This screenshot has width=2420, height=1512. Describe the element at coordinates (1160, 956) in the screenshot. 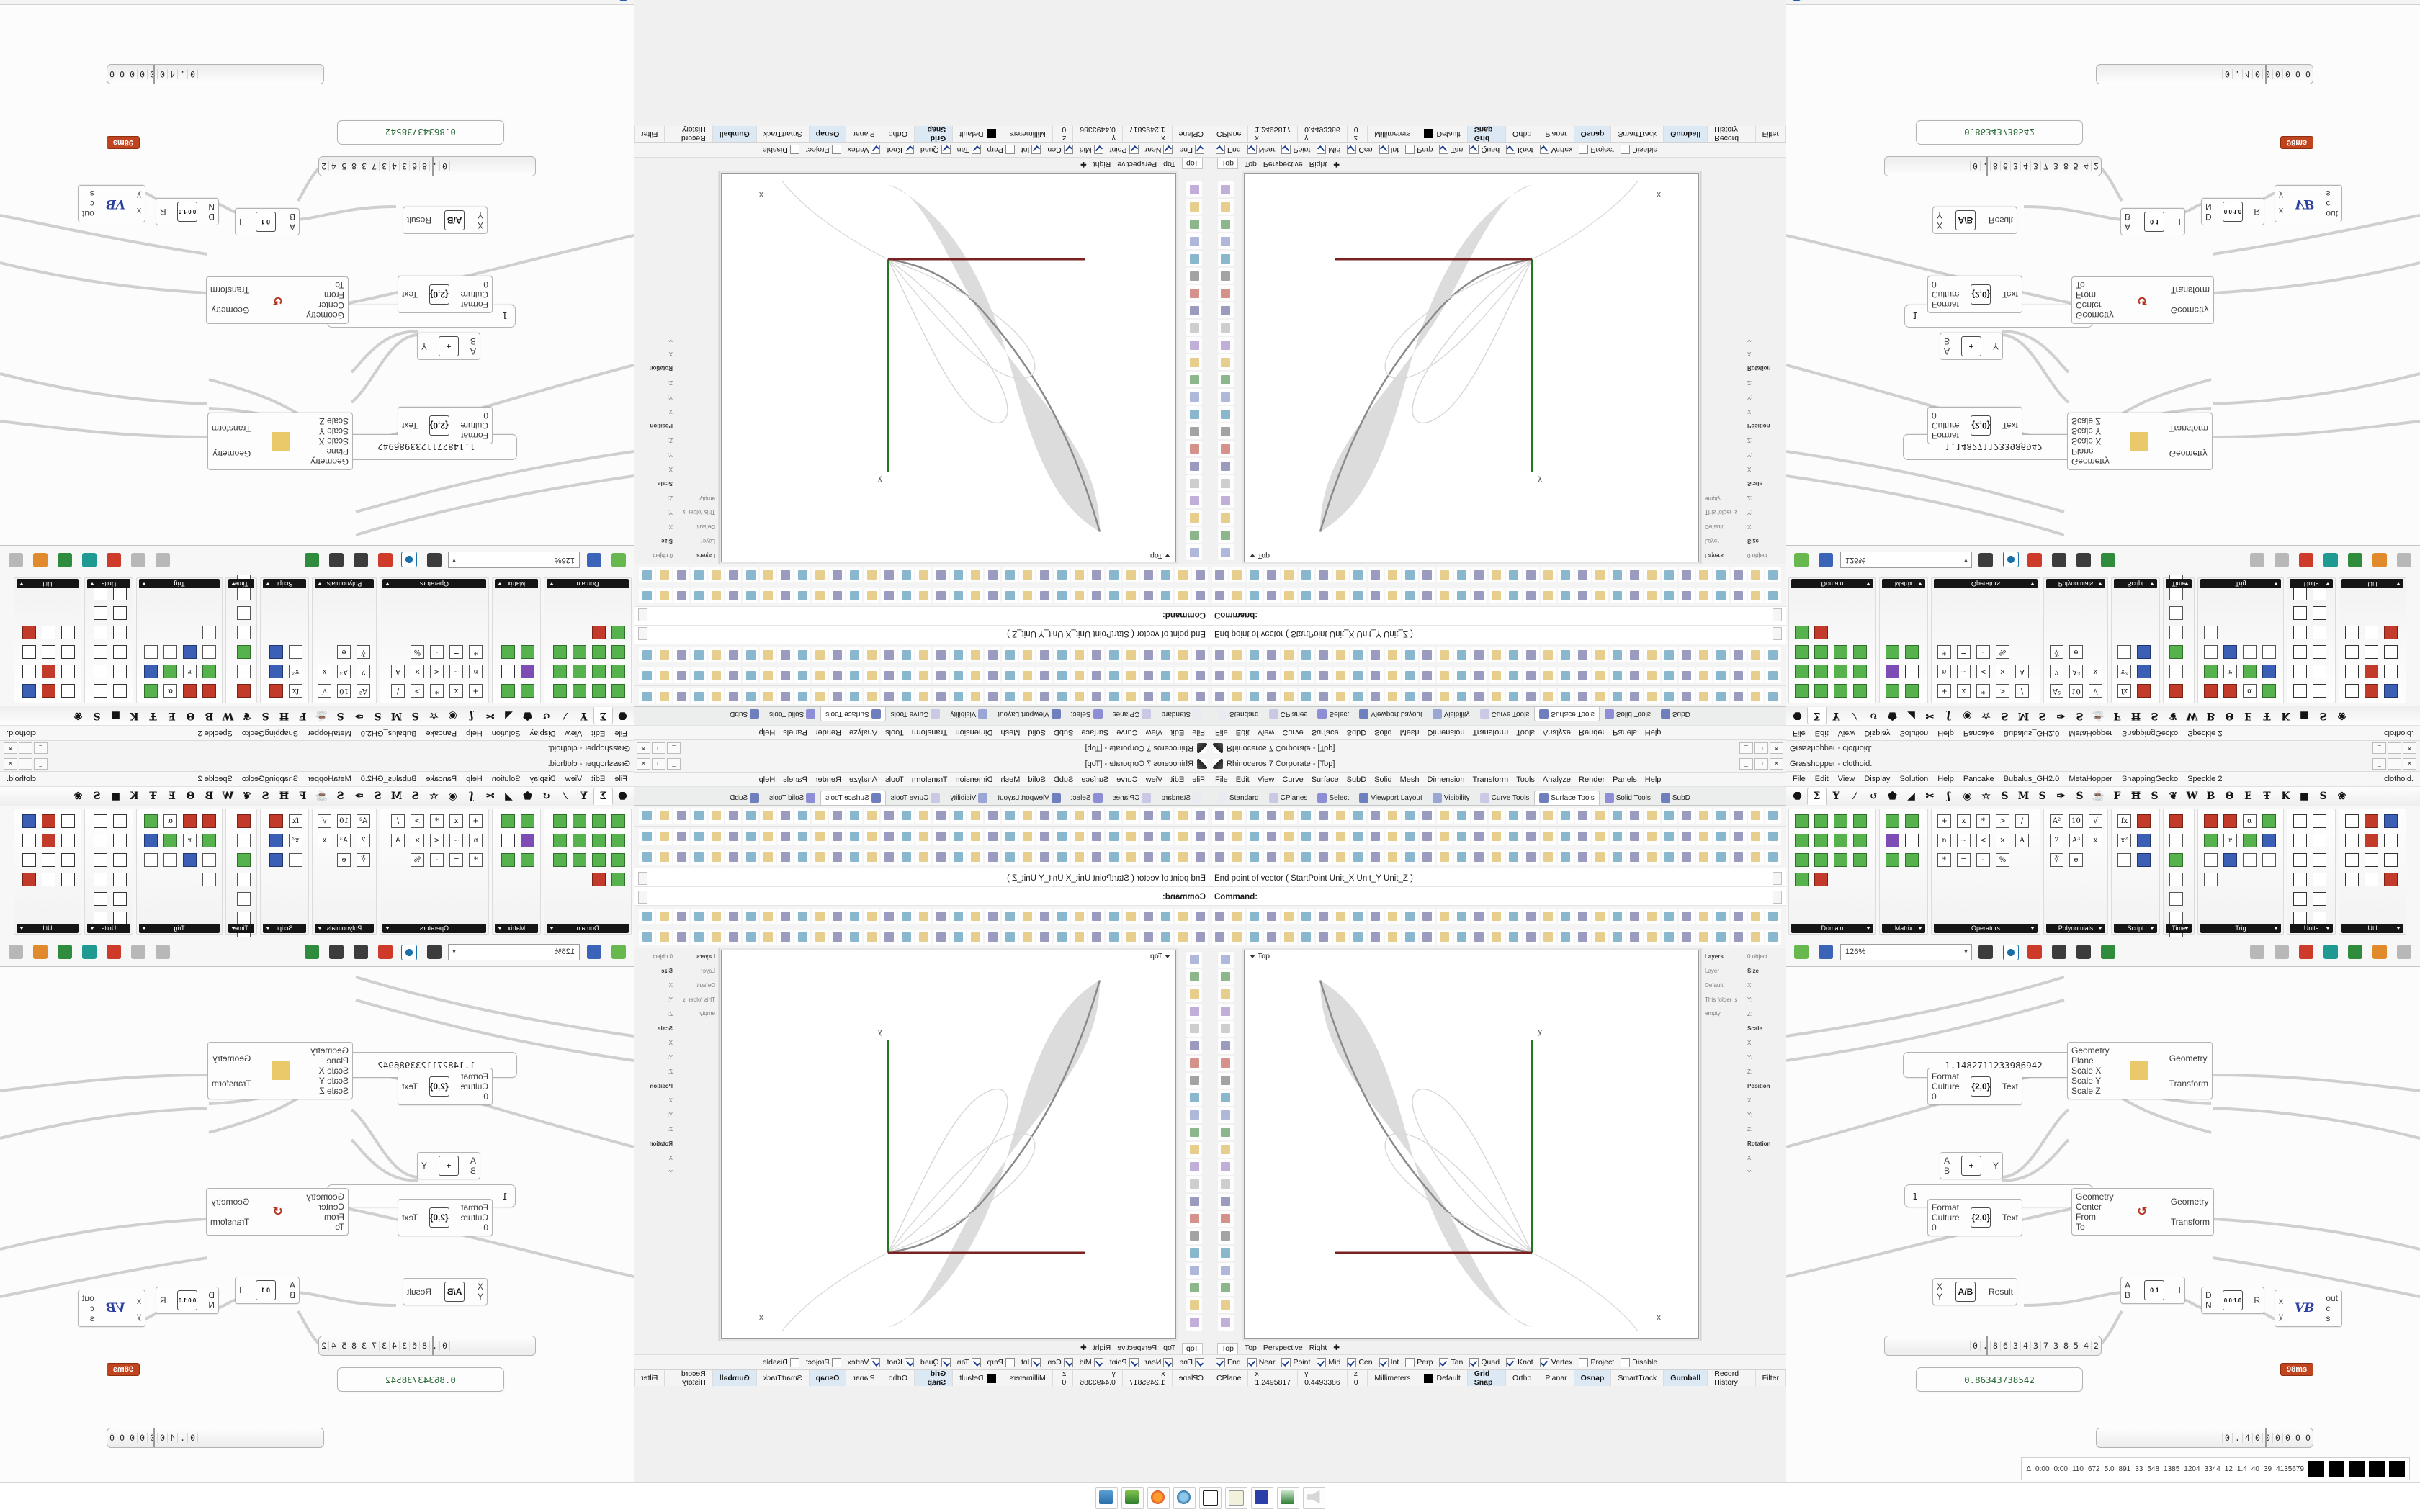

I see `viewport-label: Top` at that location.